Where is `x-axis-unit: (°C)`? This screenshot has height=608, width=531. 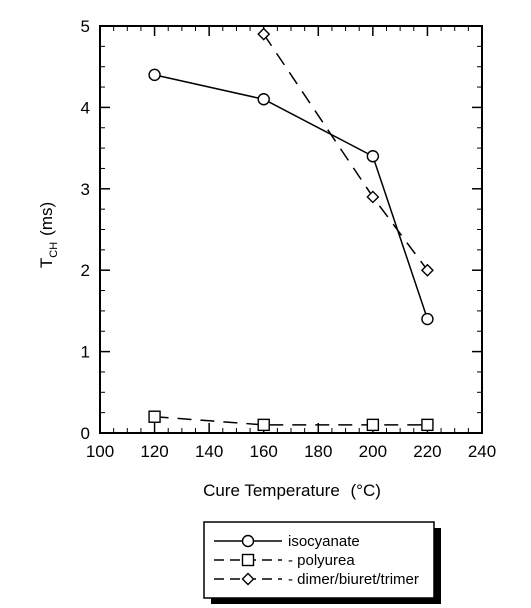 x-axis-unit: (°C) is located at coordinates (366, 490).